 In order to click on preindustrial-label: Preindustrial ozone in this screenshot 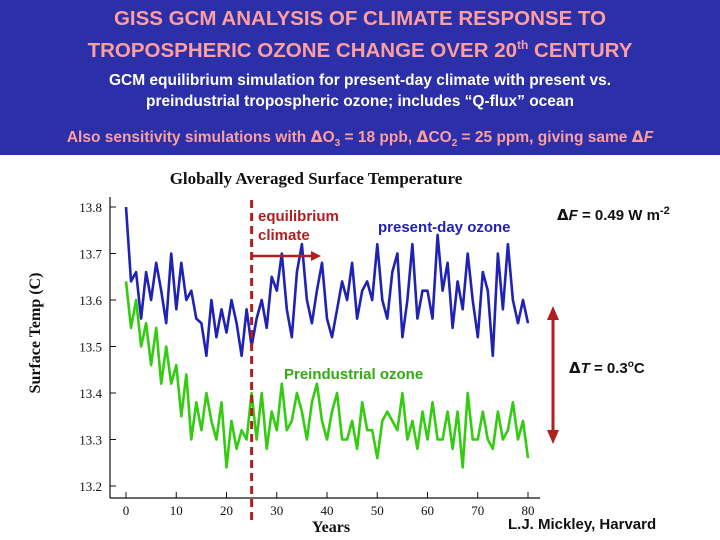, I will do `click(354, 374)`.